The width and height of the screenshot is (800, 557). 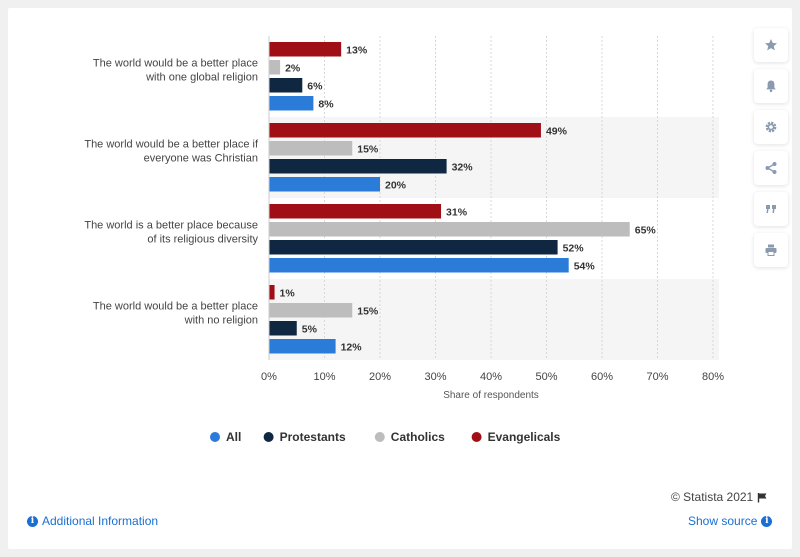 I want to click on bar-value-label: 12%, so click(x=352, y=347).